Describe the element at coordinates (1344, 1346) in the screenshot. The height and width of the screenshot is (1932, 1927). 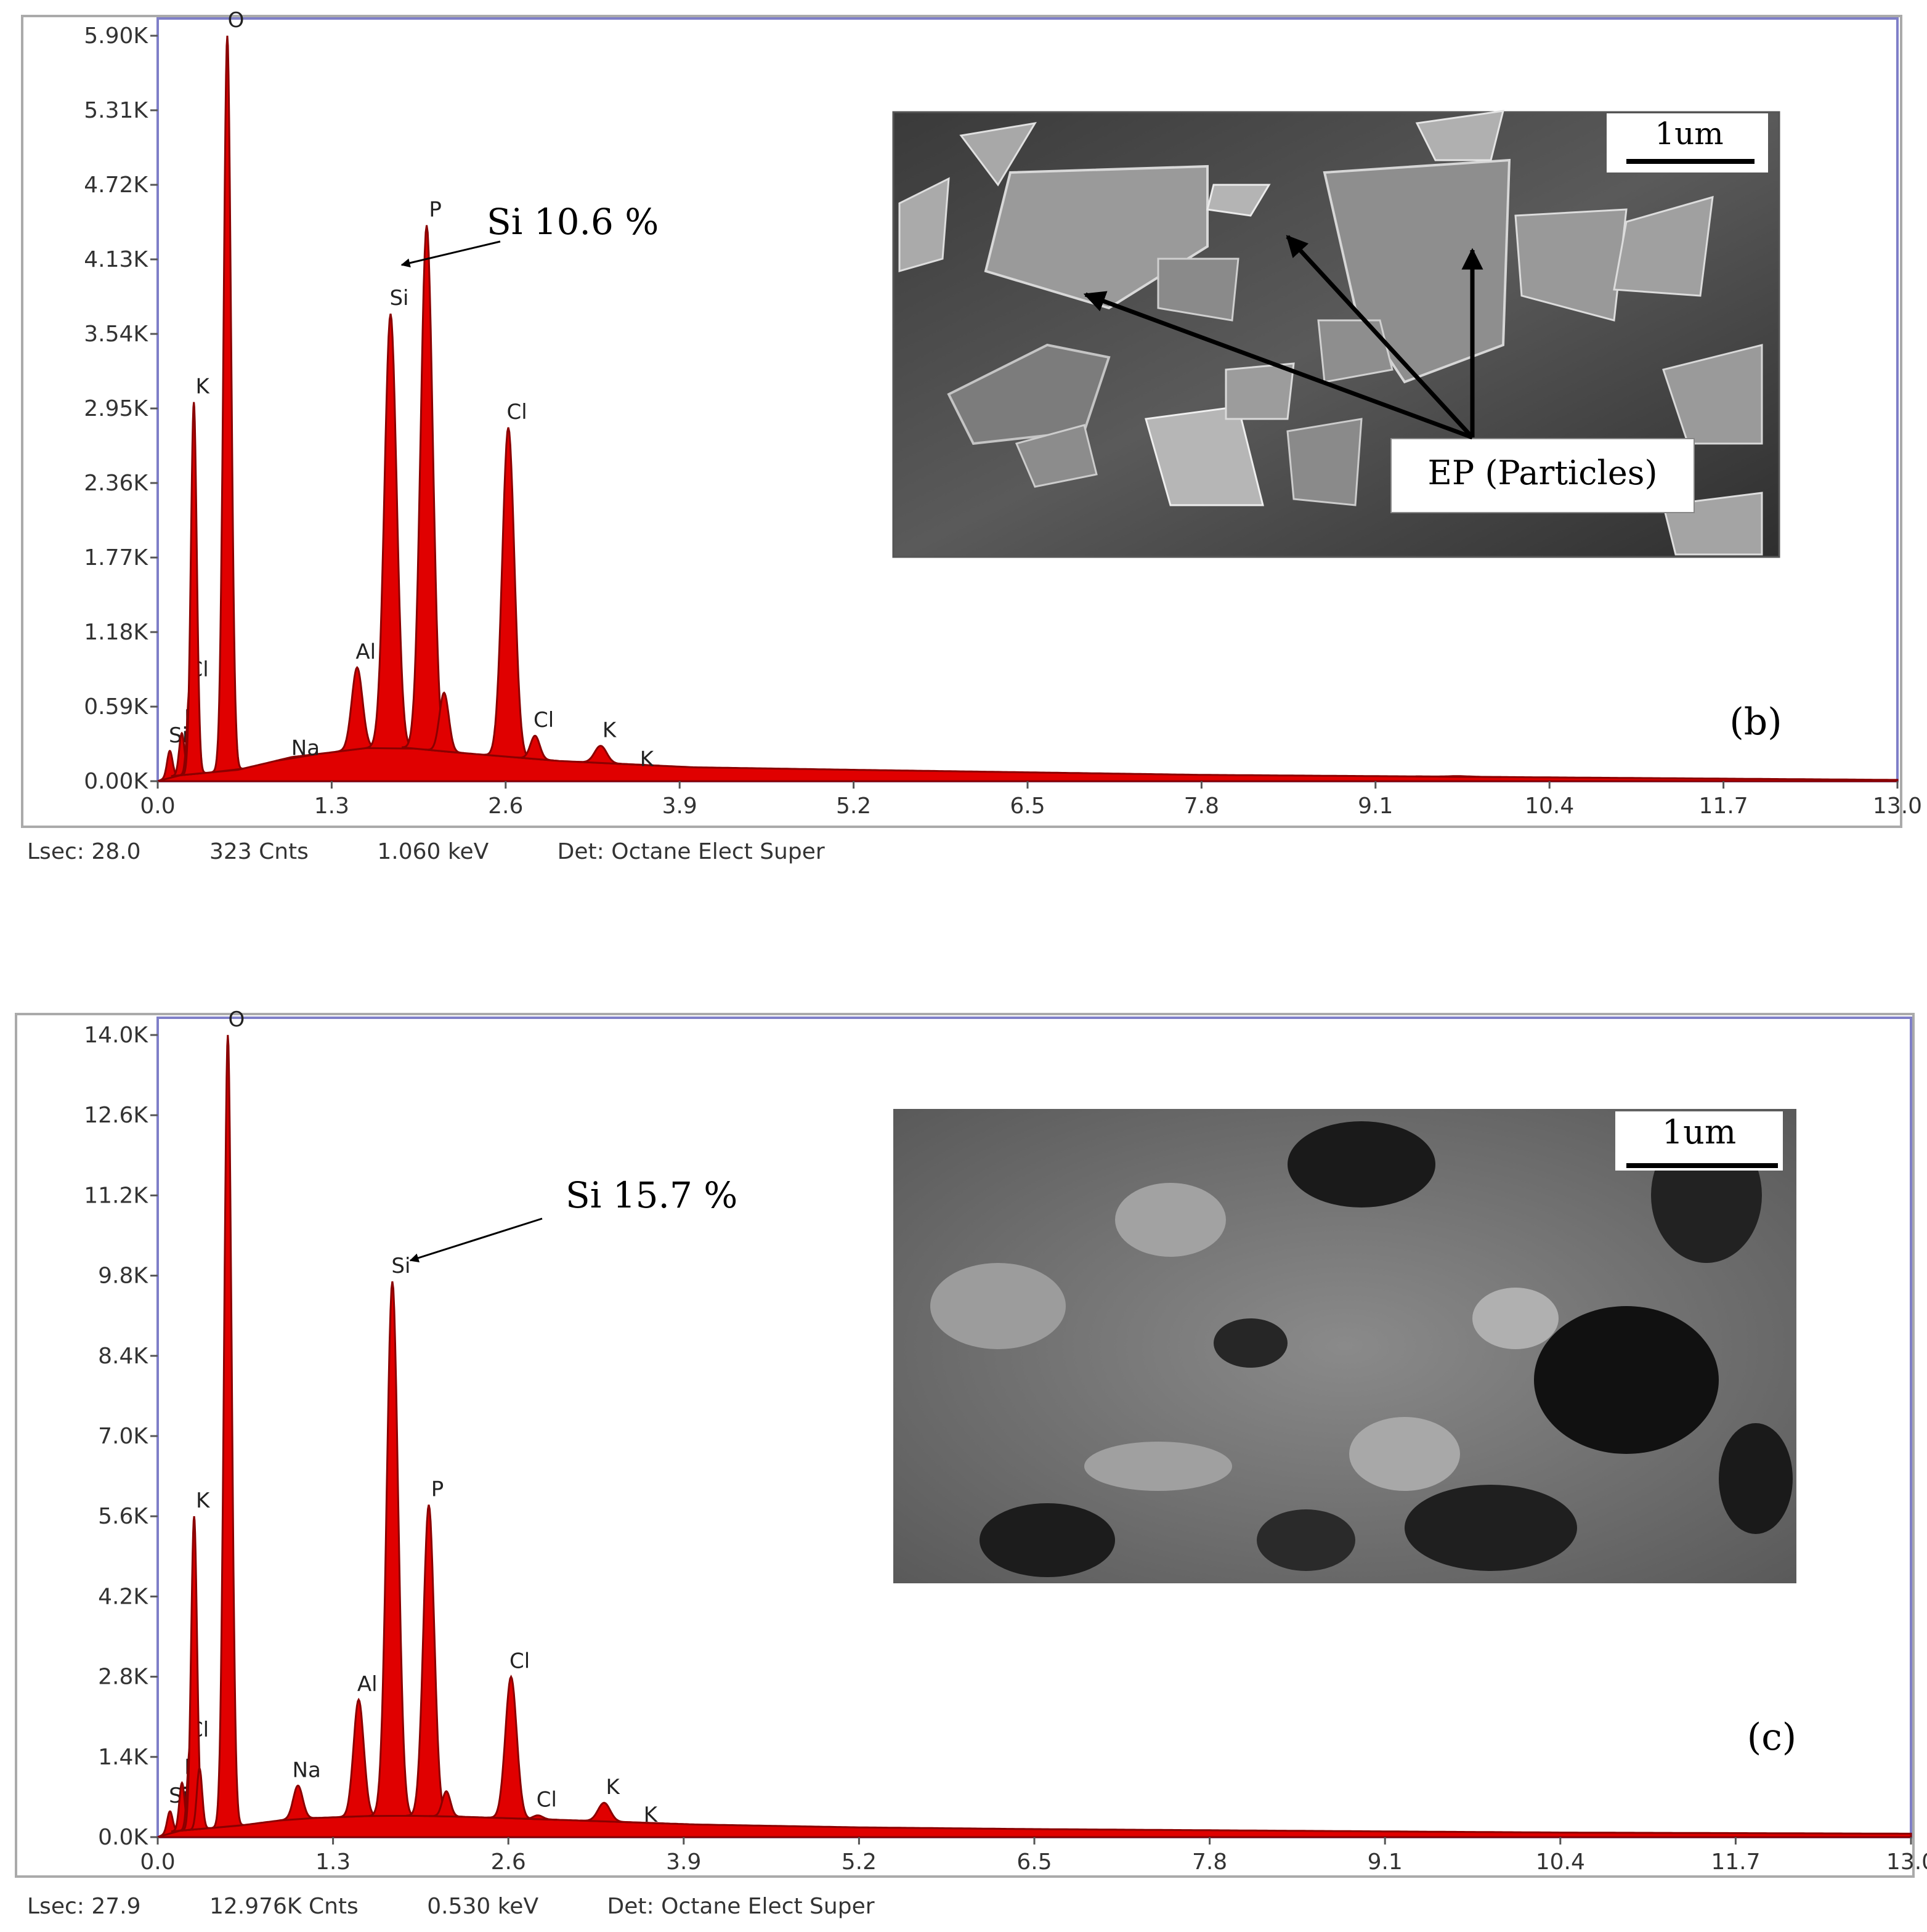
I see `sem-inset-c: 1um` at that location.